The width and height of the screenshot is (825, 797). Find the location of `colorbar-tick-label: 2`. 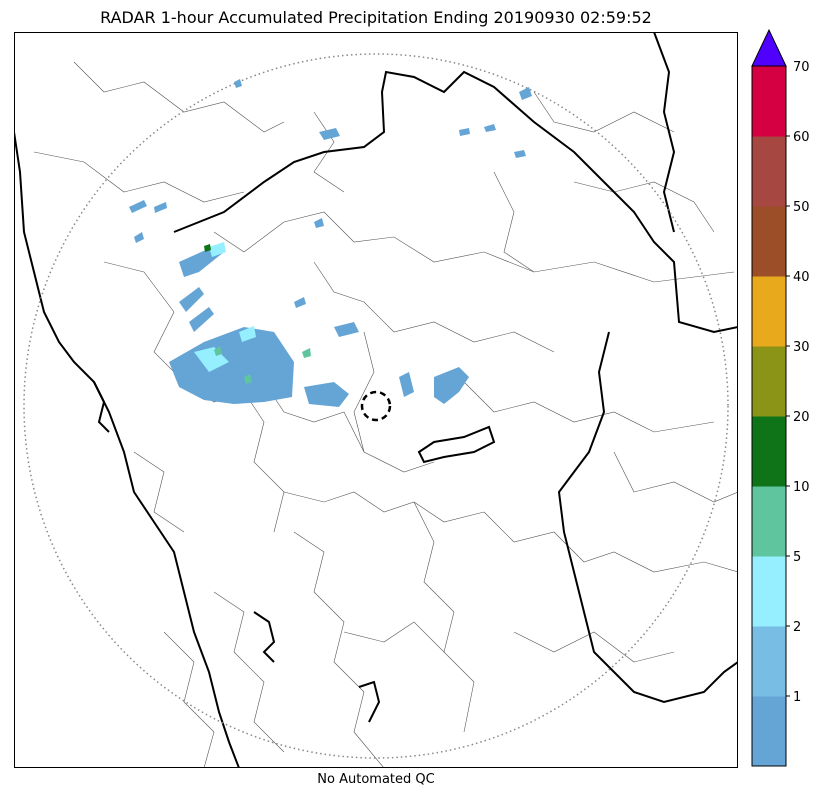

colorbar-tick-label: 2 is located at coordinates (797, 627).